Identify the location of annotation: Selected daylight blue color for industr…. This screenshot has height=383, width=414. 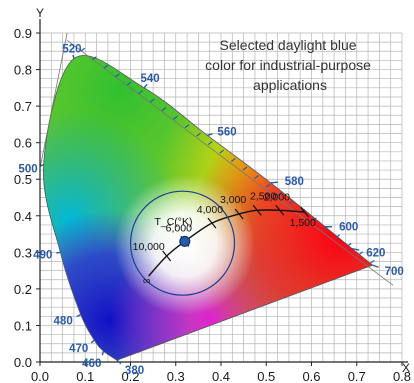
(290, 65).